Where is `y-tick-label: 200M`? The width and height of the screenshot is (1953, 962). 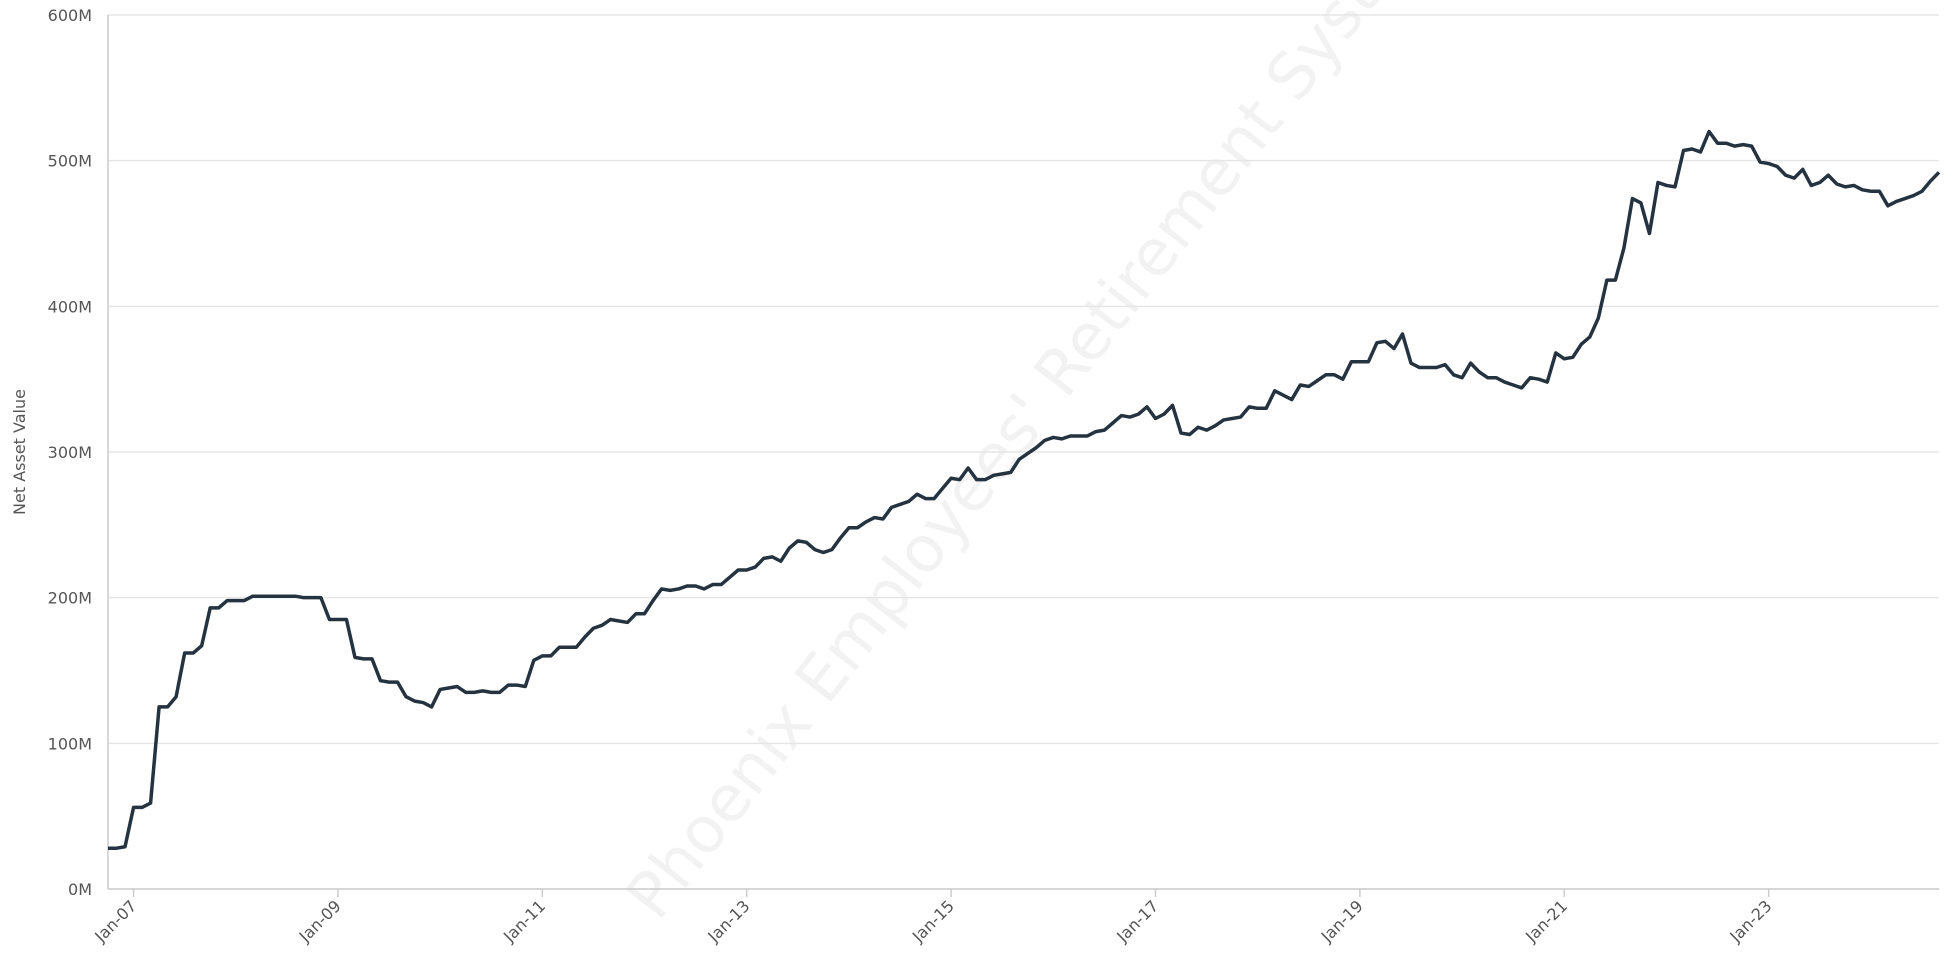 y-tick-label: 200M is located at coordinates (70, 598).